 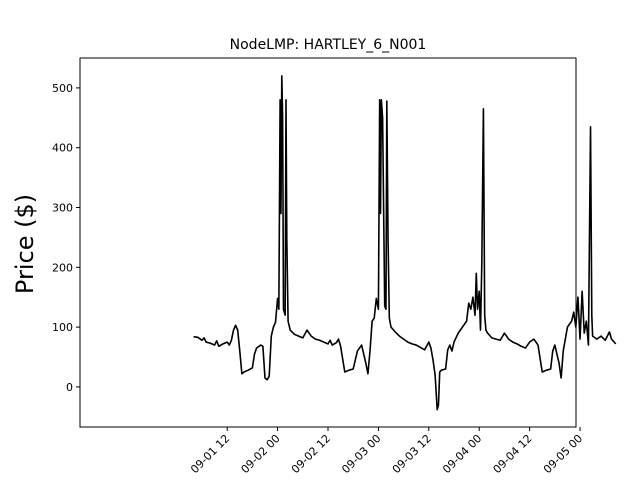 I want to click on y-tick-label: 400, so click(x=62, y=148).